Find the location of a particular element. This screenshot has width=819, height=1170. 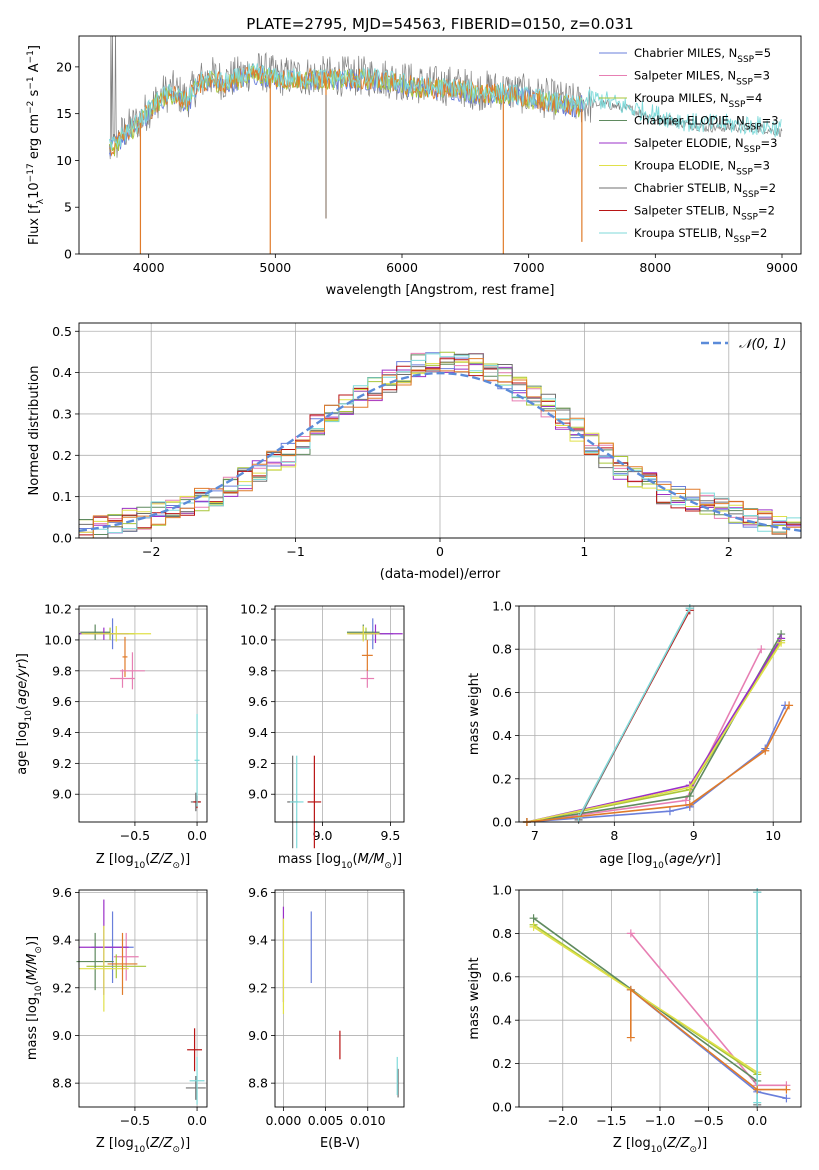

age_vs_mass-gridlines is located at coordinates (339, 714).